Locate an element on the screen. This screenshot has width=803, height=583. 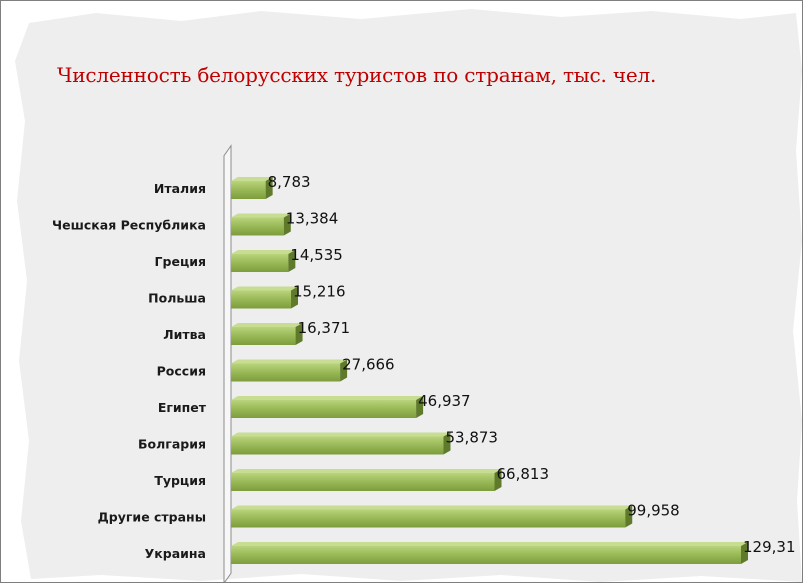
data-label: 27,666 is located at coordinates (368, 365).